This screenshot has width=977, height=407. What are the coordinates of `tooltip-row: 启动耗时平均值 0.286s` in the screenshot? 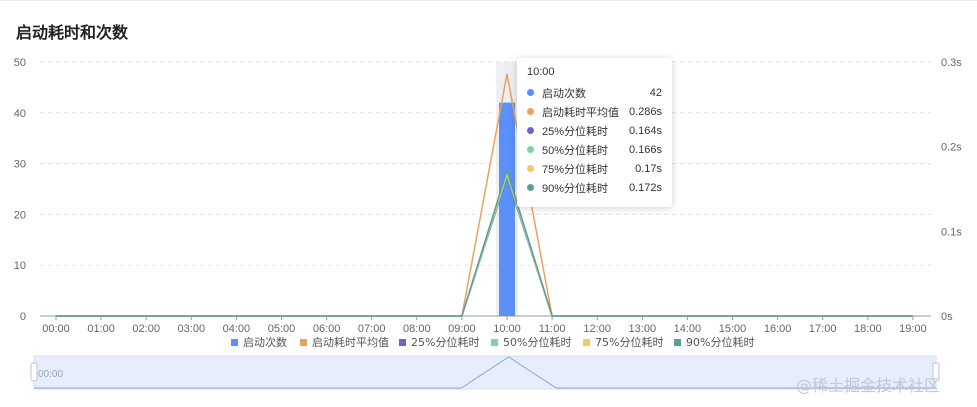 It's located at (594, 111).